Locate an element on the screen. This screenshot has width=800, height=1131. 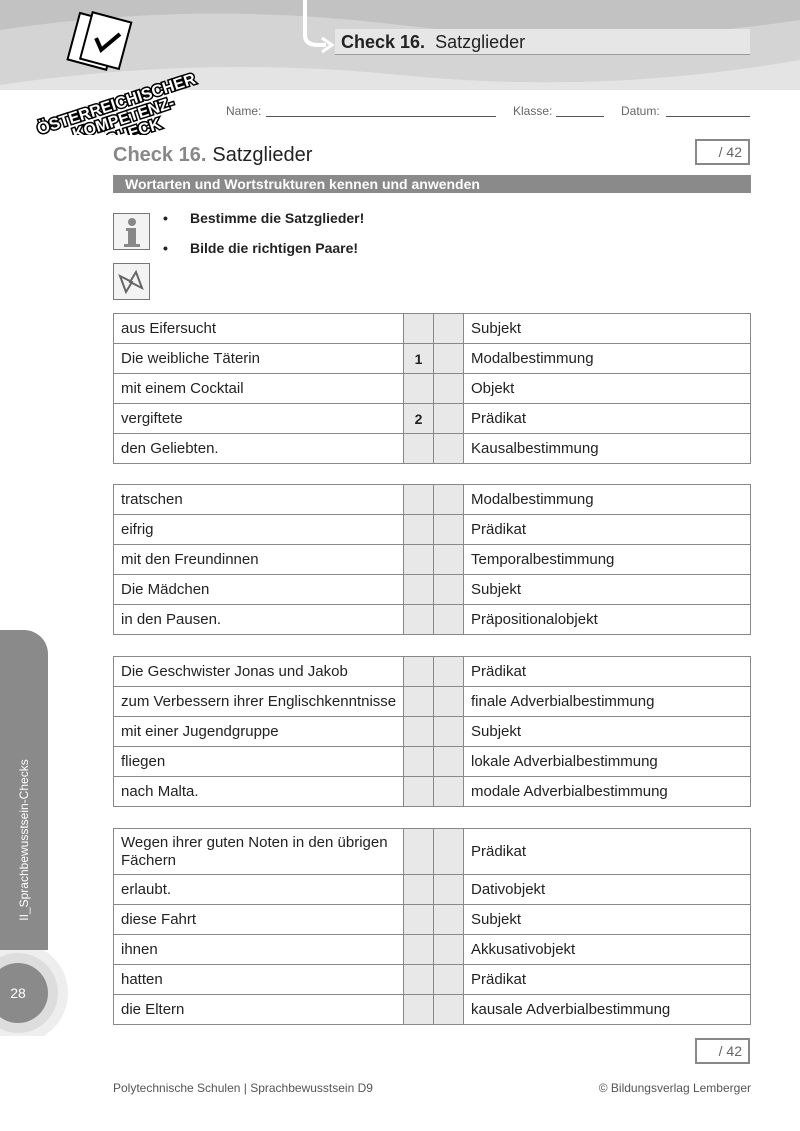
cell-right: Modalbestimmung is located at coordinates (607, 499).